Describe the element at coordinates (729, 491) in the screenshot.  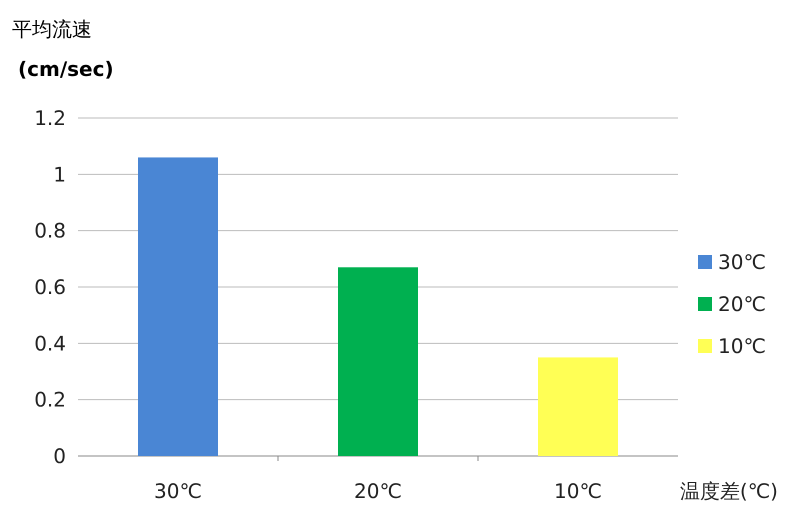
I see `x-axis-title: 温度差(℃)` at that location.